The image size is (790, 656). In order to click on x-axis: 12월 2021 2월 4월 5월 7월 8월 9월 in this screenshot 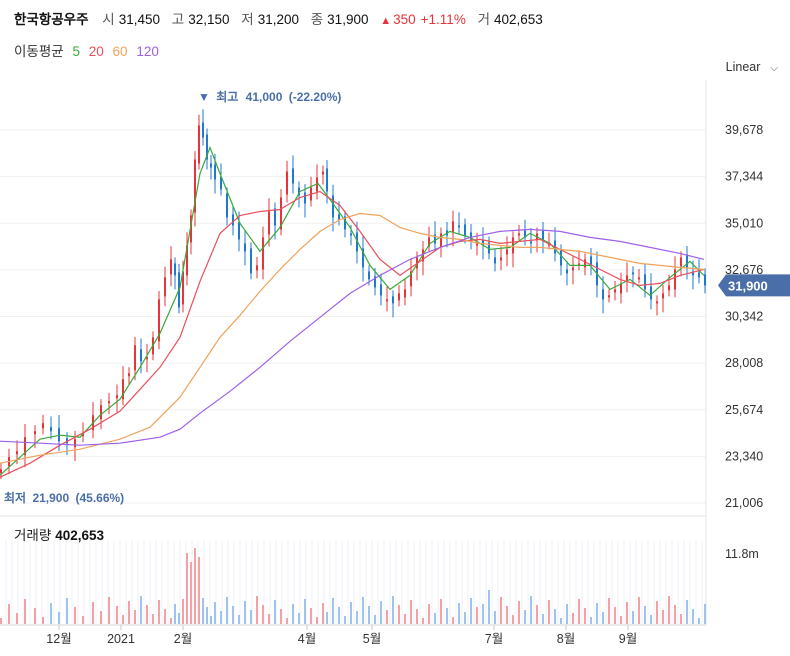, I will do `click(341, 635)`.